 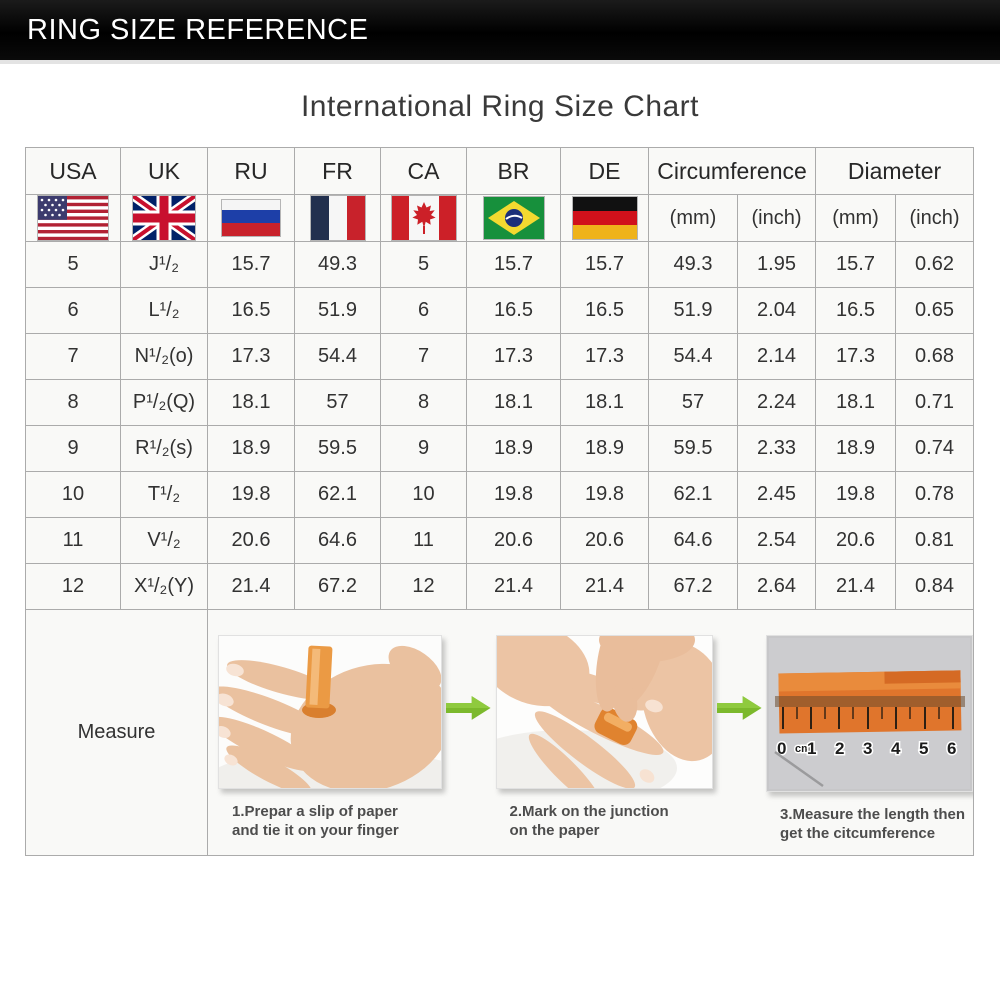 What do you see at coordinates (513, 264) in the screenshot?
I see `br-size-cell: 15.7` at bounding box center [513, 264].